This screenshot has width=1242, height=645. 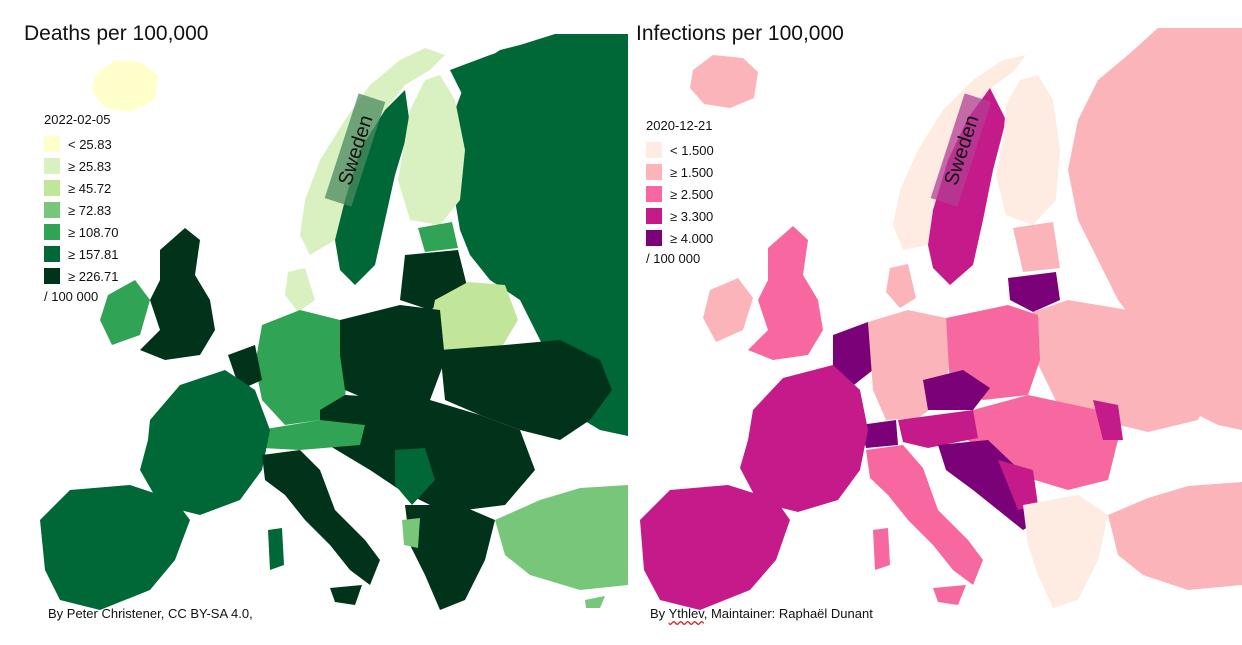 I want to click on deaths-legend-item: ≥ 157.81, so click(x=81, y=254).